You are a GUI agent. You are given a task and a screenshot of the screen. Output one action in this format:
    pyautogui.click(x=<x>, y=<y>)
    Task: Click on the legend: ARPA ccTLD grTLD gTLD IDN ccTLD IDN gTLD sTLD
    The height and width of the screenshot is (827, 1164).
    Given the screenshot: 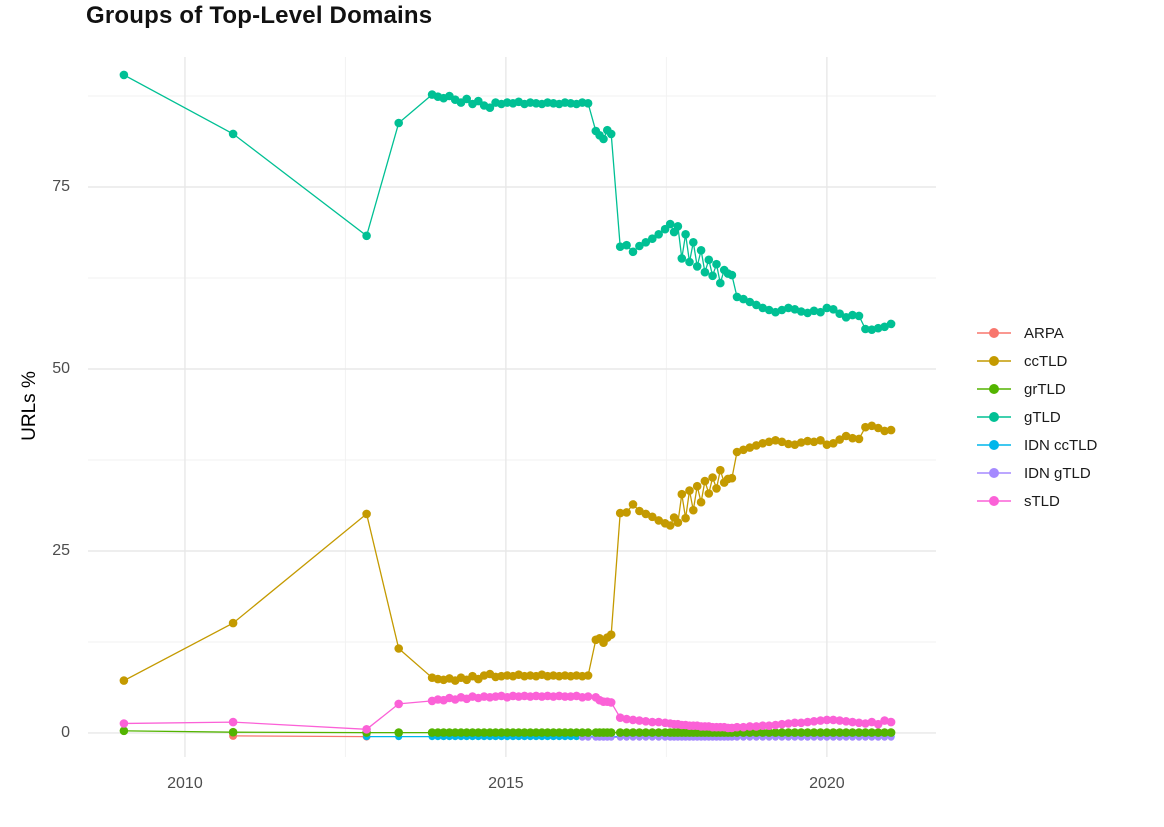 What is the action you would take?
    pyautogui.click(x=1036, y=417)
    